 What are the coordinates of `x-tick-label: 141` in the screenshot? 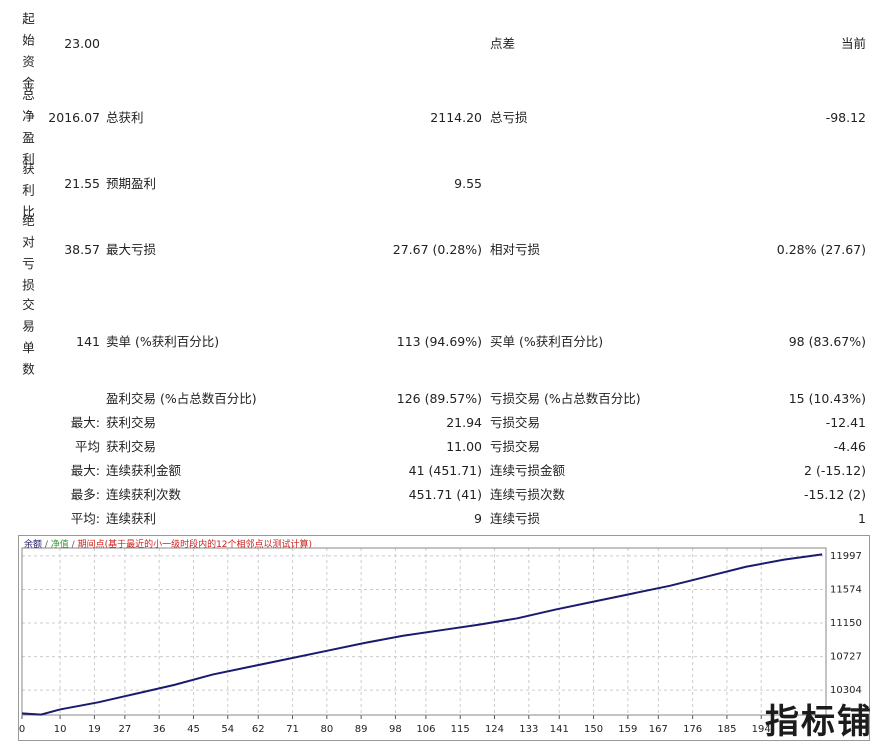 It's located at (559, 729).